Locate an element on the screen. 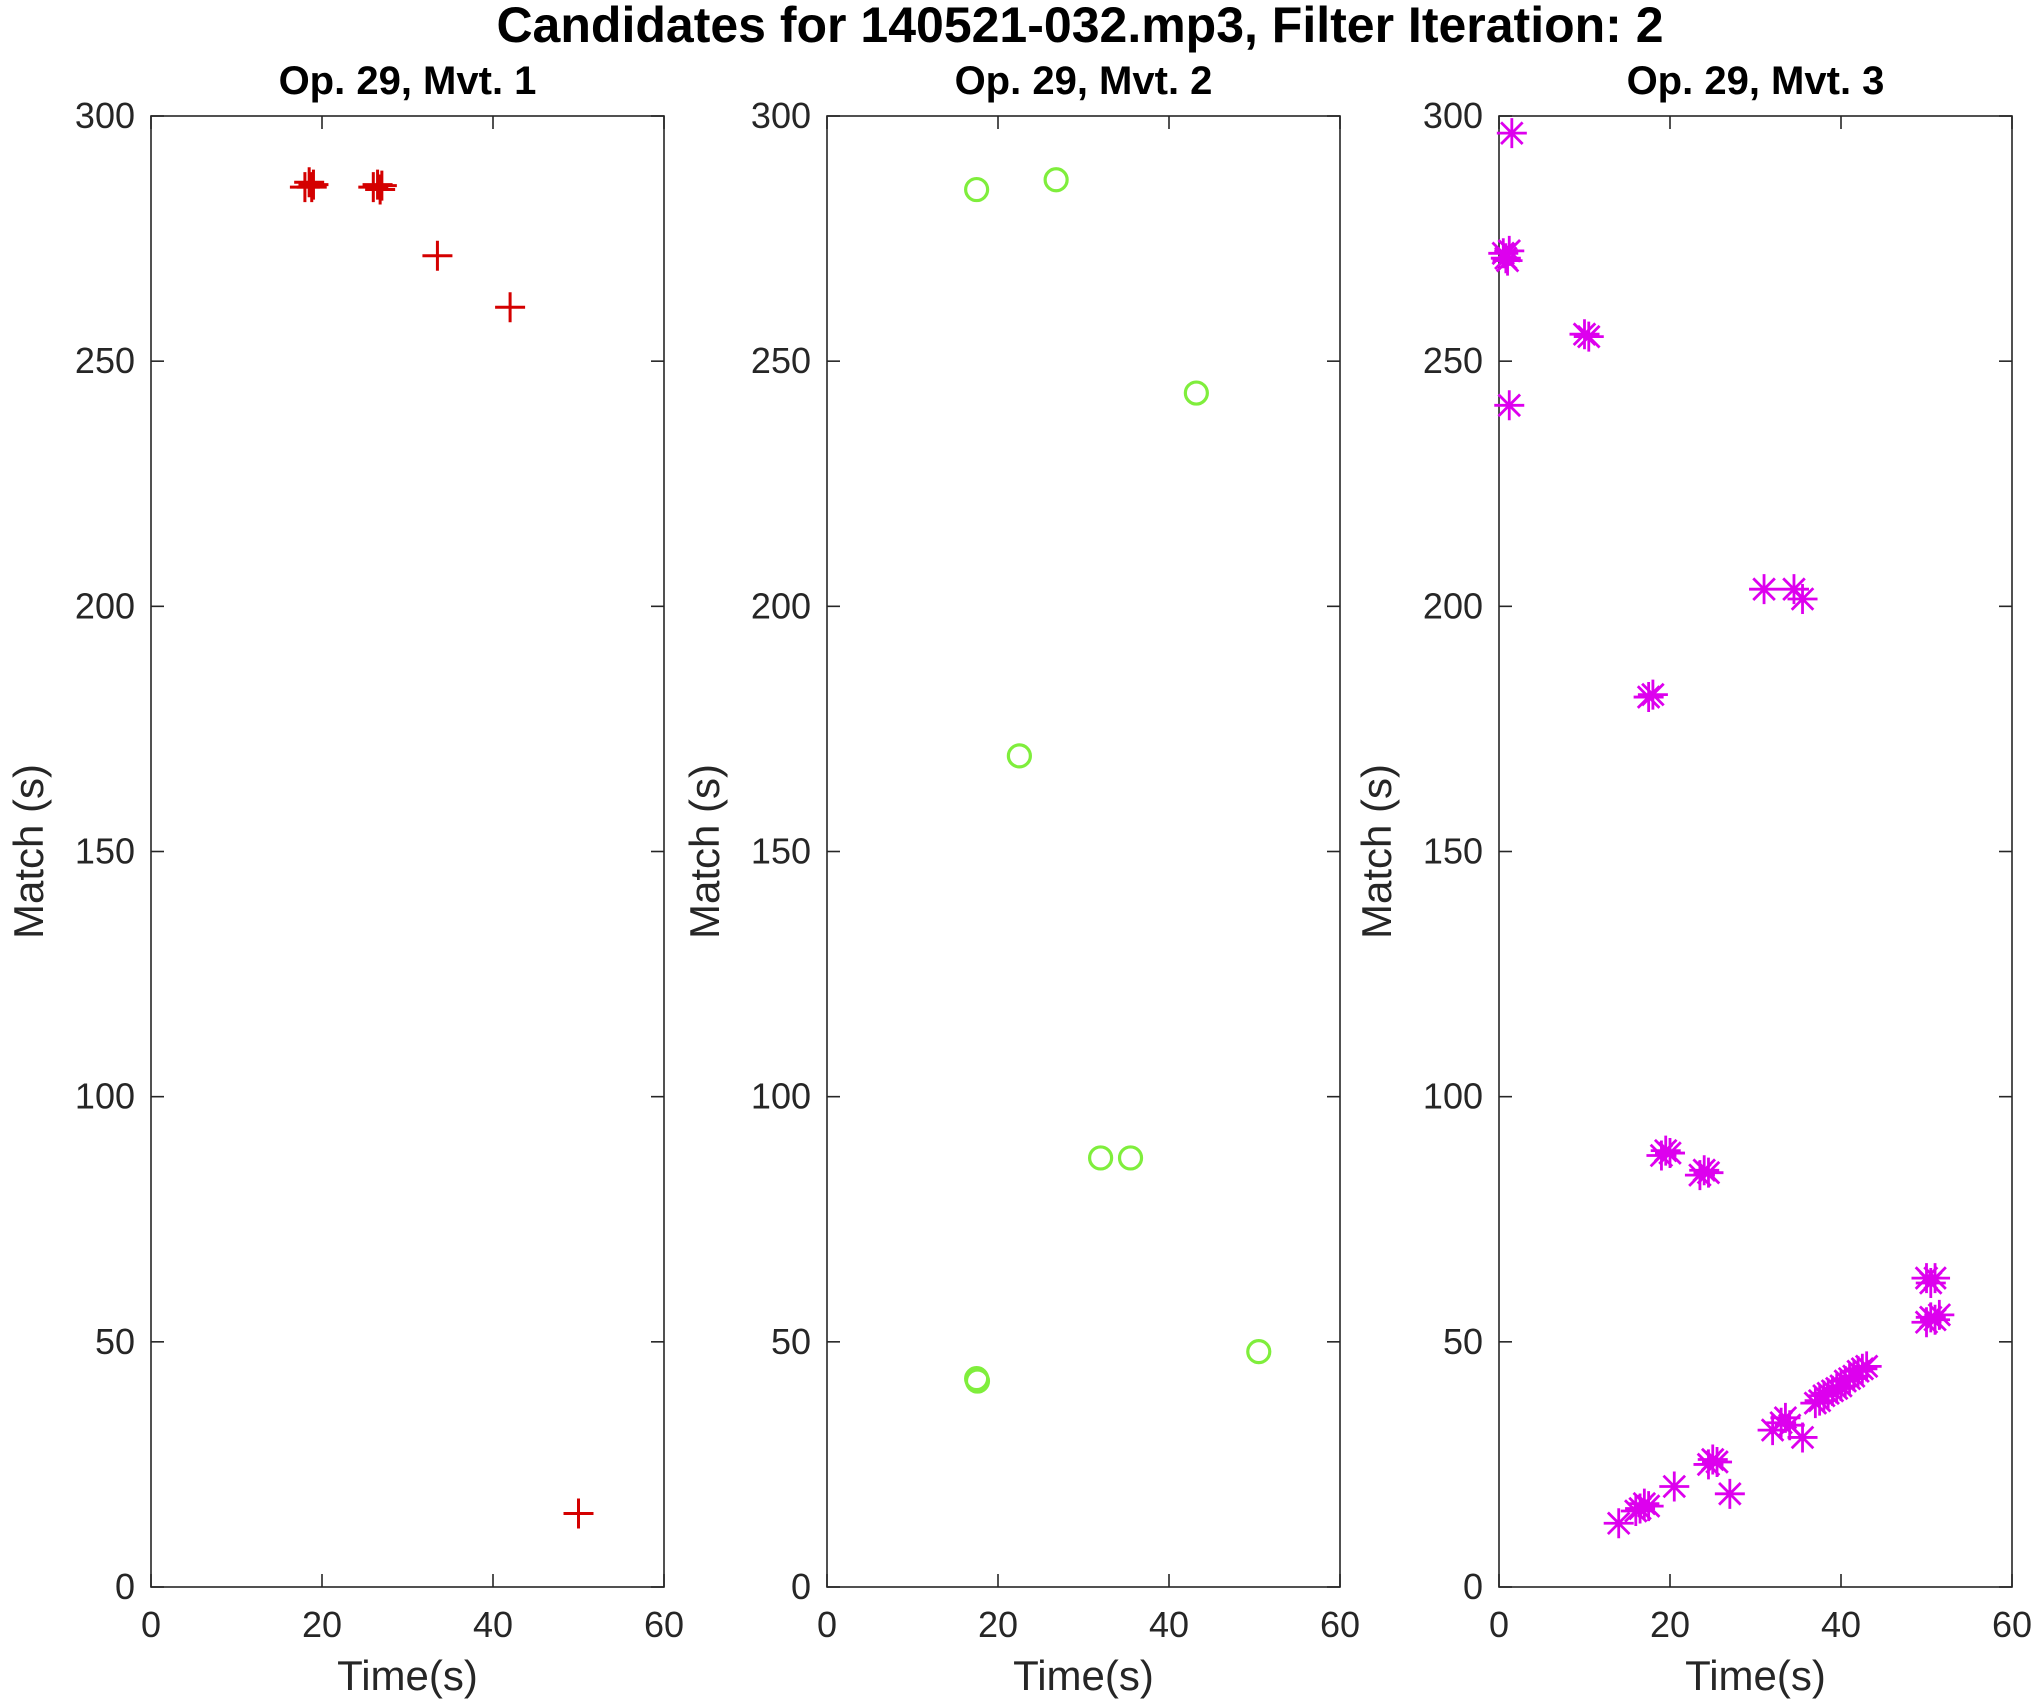  panel-title: Op. 29, Mvt. 1 is located at coordinates (408, 81).